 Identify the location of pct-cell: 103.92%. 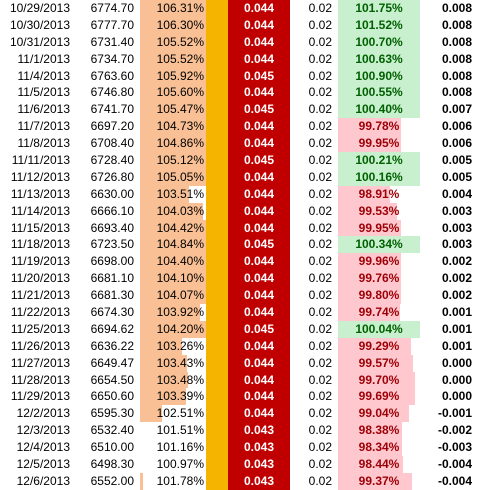
(173, 312).